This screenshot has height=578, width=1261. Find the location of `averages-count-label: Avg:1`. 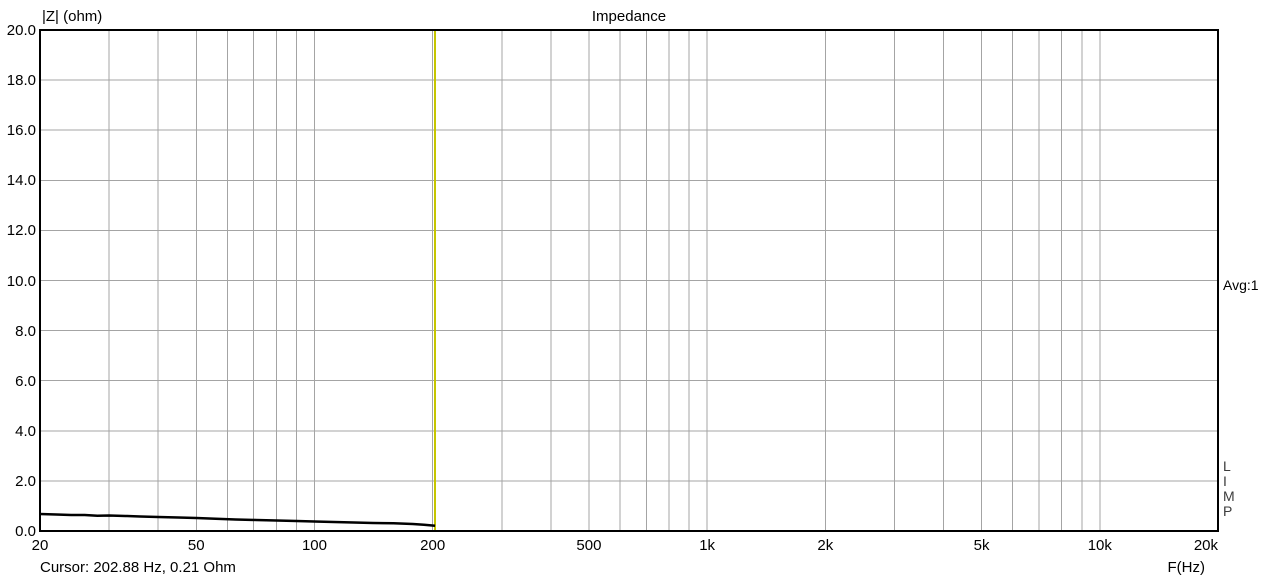

averages-count-label: Avg:1 is located at coordinates (1241, 285).